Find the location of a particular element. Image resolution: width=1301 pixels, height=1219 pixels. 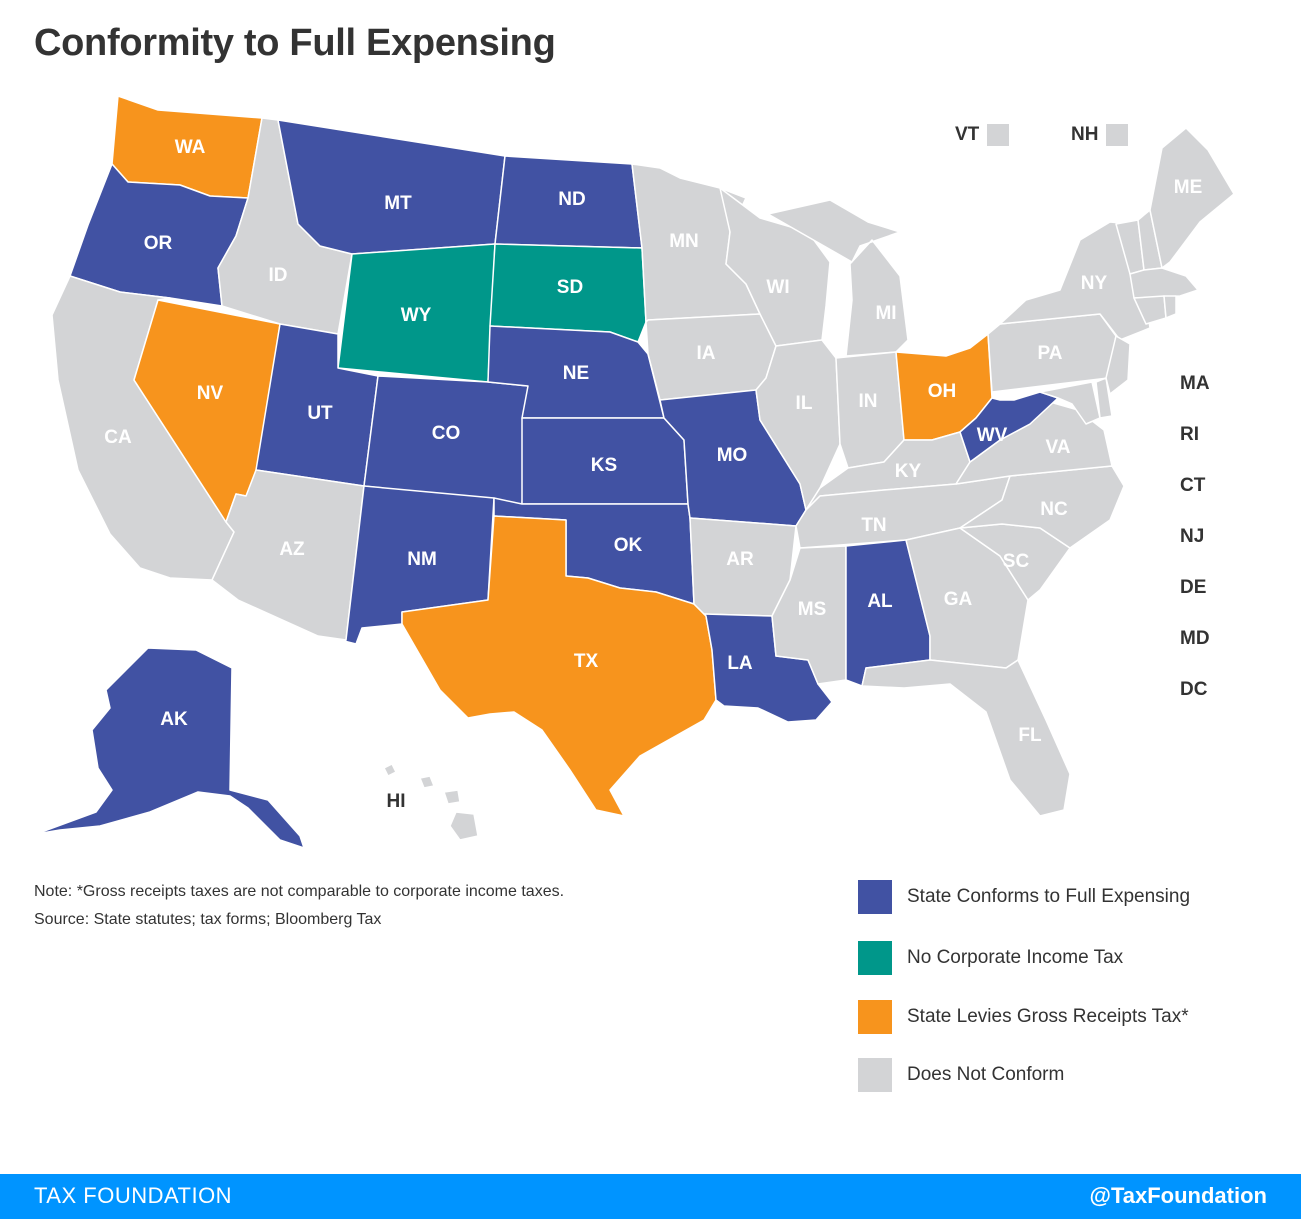

small-state-vt: VT is located at coordinates (982, 135).